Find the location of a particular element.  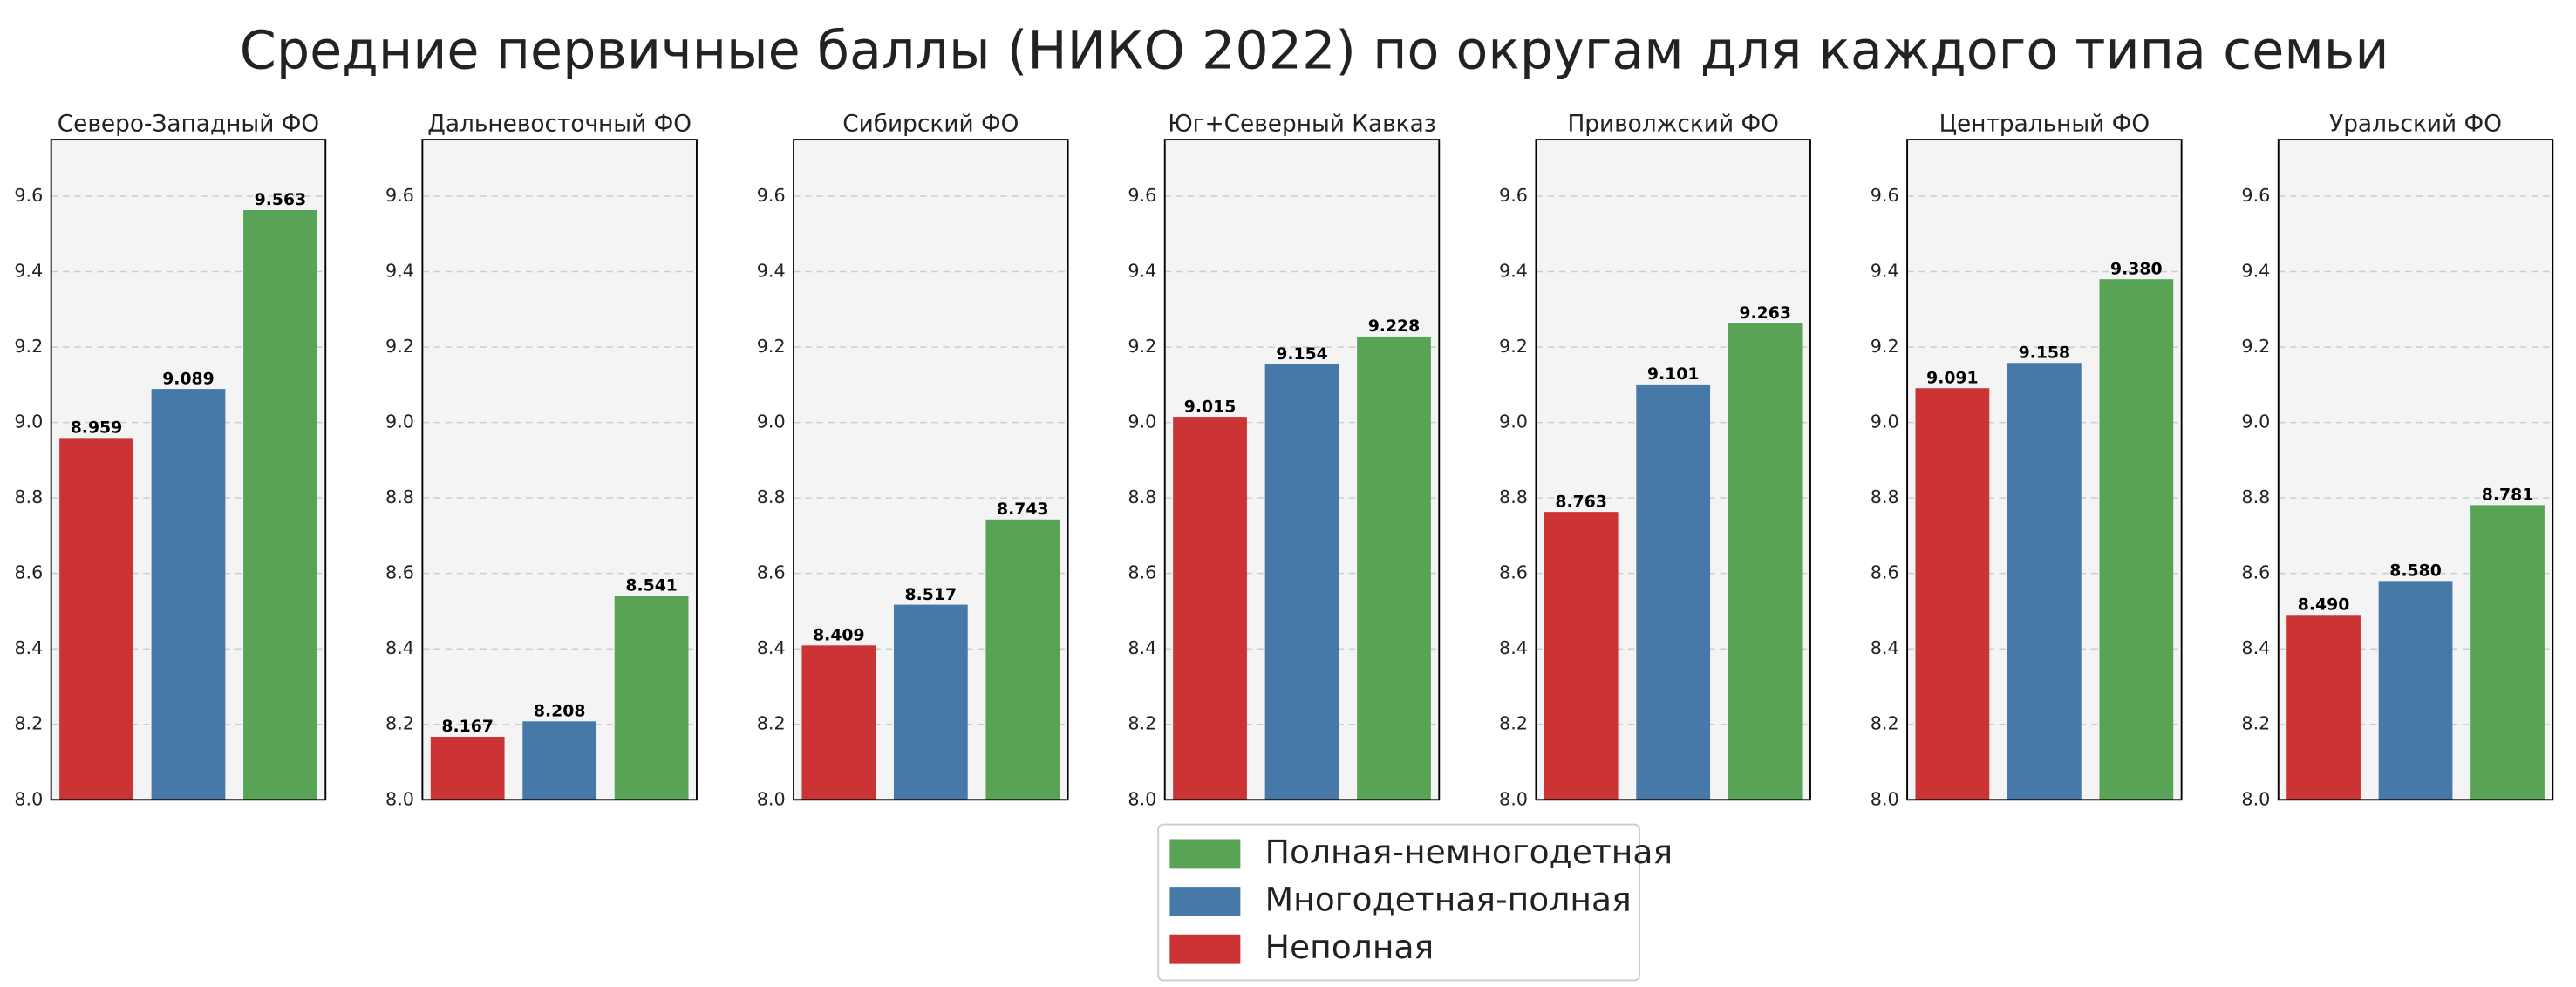

legend-label: Многодетная-полная is located at coordinates (1449, 900).